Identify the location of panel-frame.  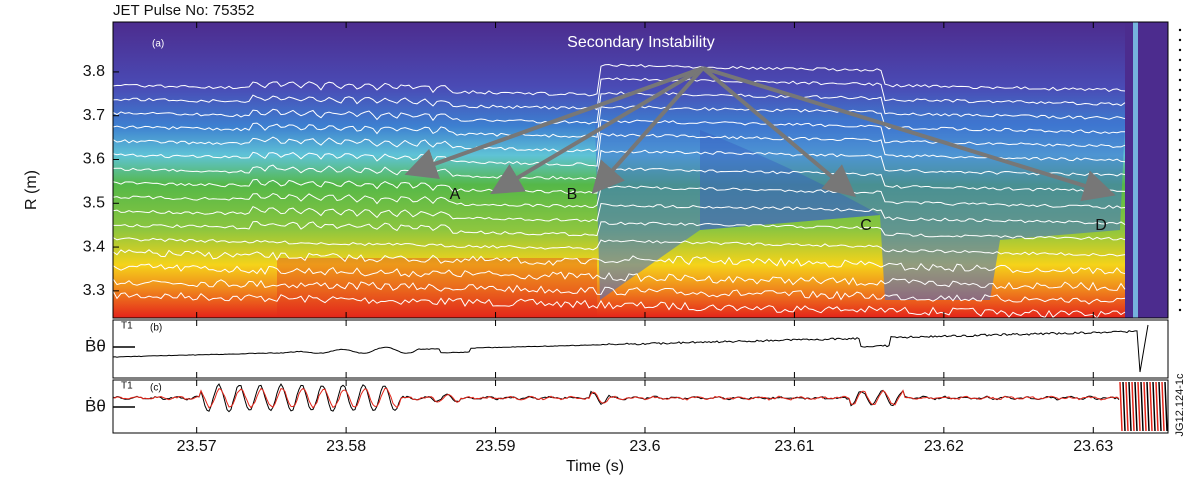
(640, 349).